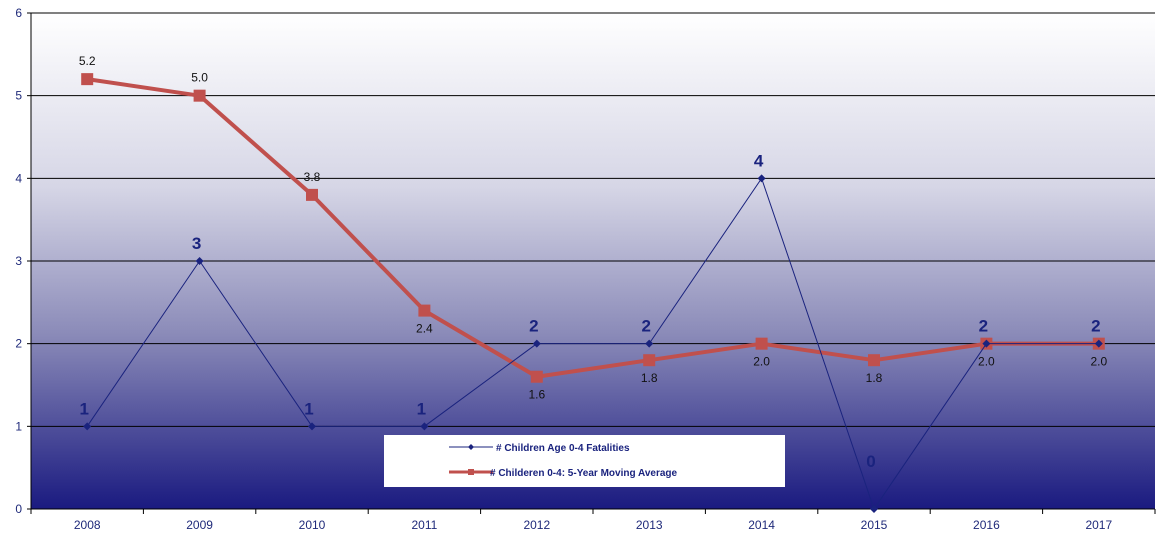 The height and width of the screenshot is (537, 1157). Describe the element at coordinates (584, 473) in the screenshot. I see `legend-label-moving-average: # Childeren 0-4: 5-Year Moving Average` at that location.